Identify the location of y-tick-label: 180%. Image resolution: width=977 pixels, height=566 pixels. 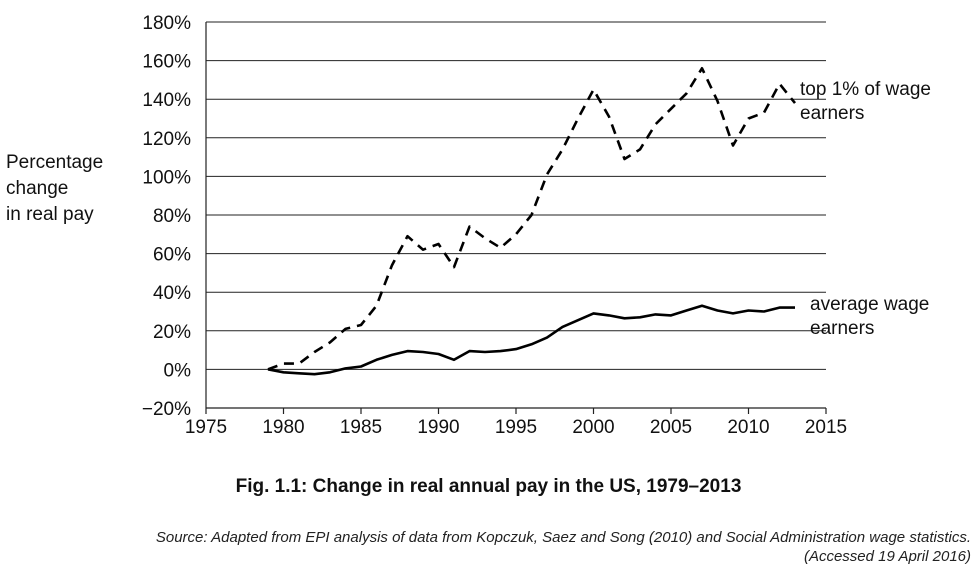
(166, 23).